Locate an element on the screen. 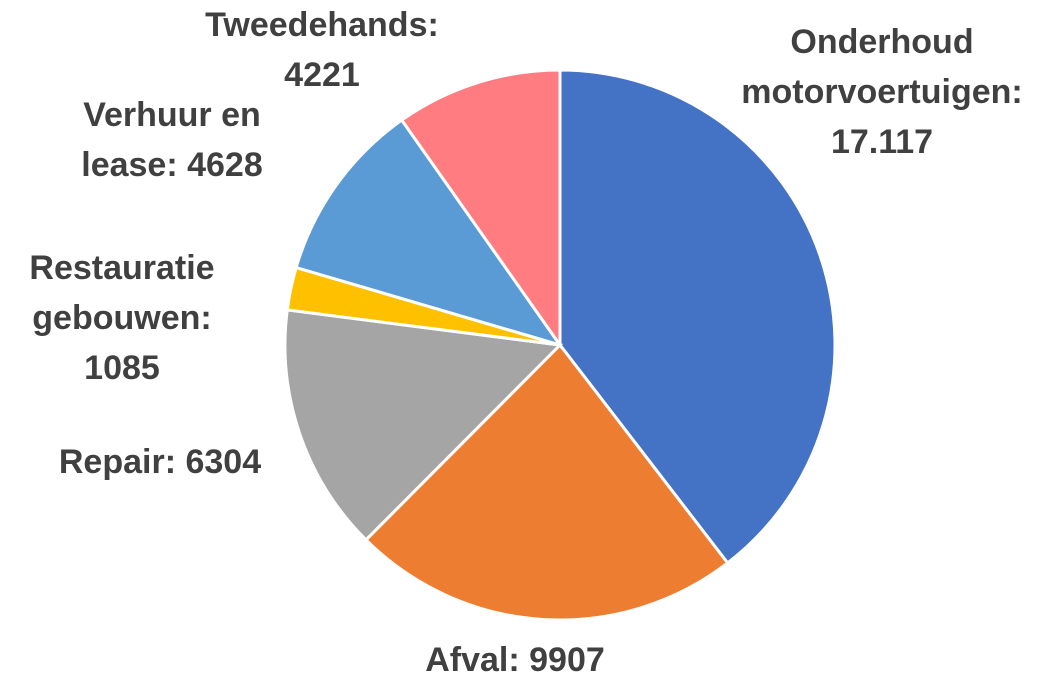 This screenshot has width=1059, height=685. data-label: Tweedehands: 4221 is located at coordinates (322, 50).